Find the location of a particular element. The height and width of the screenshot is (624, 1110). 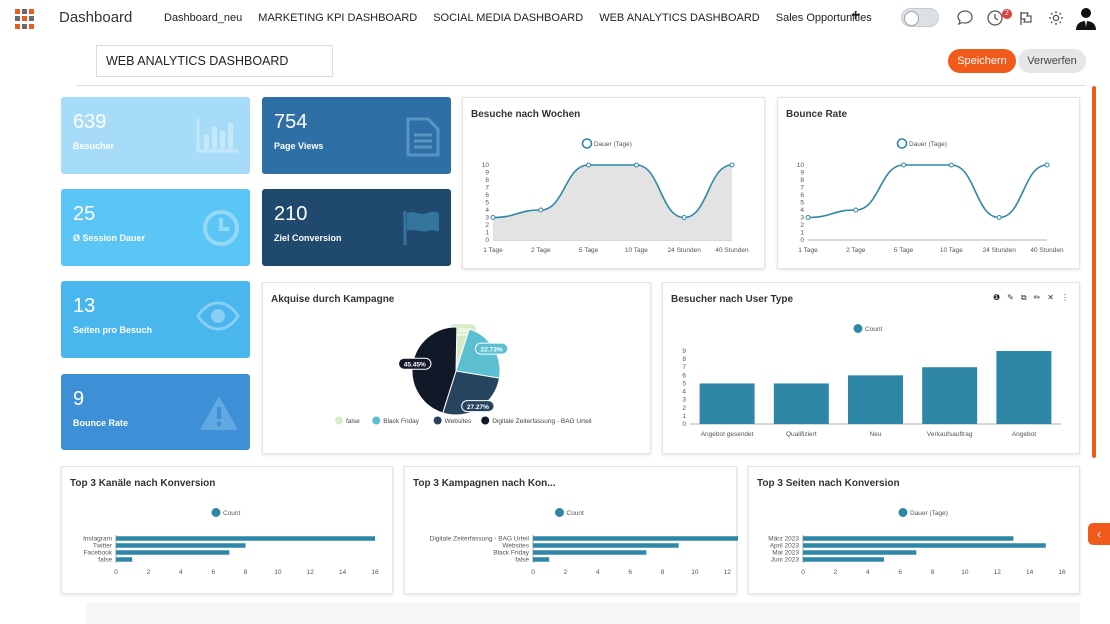

clock-icon is located at coordinates (995, 18).